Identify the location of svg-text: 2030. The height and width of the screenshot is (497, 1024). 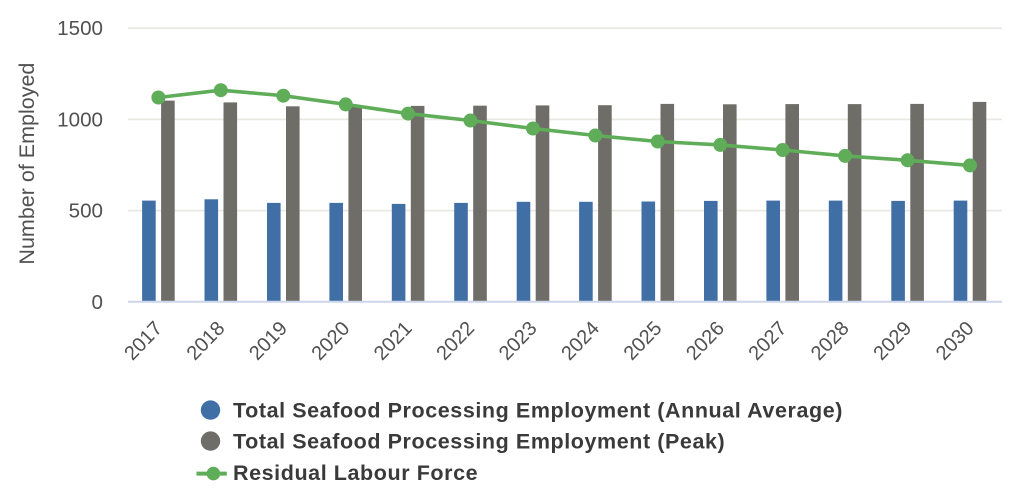
(955, 340).